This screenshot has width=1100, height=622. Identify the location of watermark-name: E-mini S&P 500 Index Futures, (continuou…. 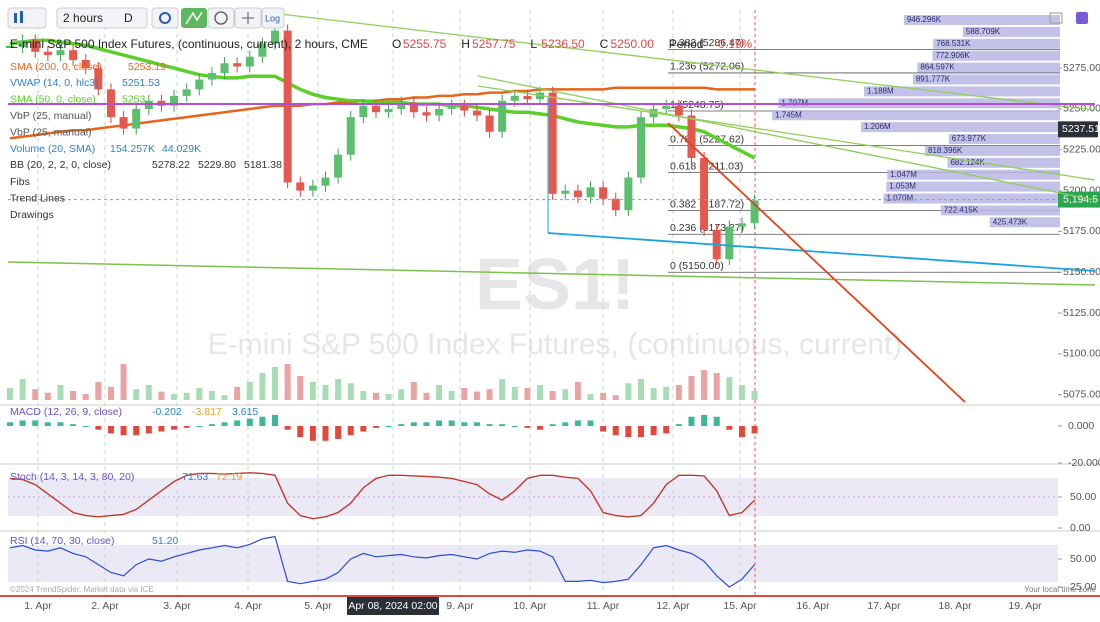
(555, 344).